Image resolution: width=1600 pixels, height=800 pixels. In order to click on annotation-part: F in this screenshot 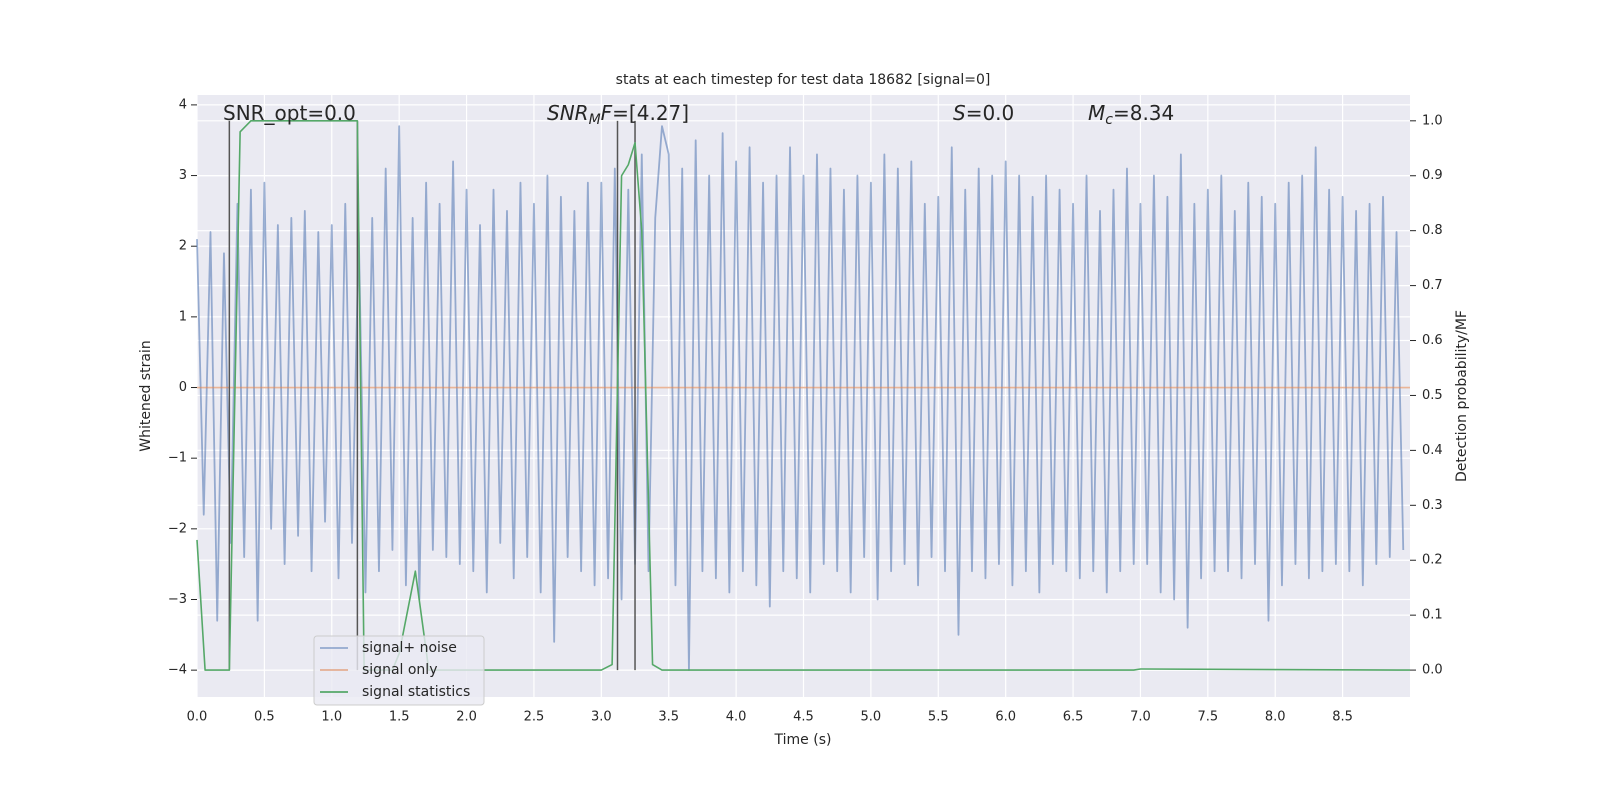, I will do `click(607, 113)`.